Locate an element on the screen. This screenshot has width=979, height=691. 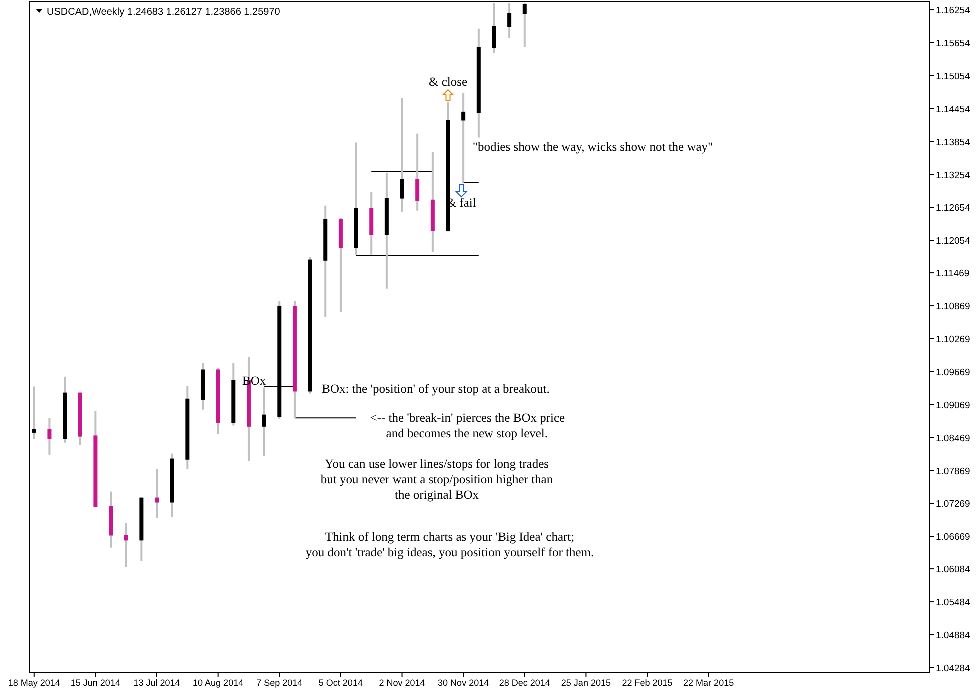
x-tick-label: 22 Mar 2015 is located at coordinates (709, 683).